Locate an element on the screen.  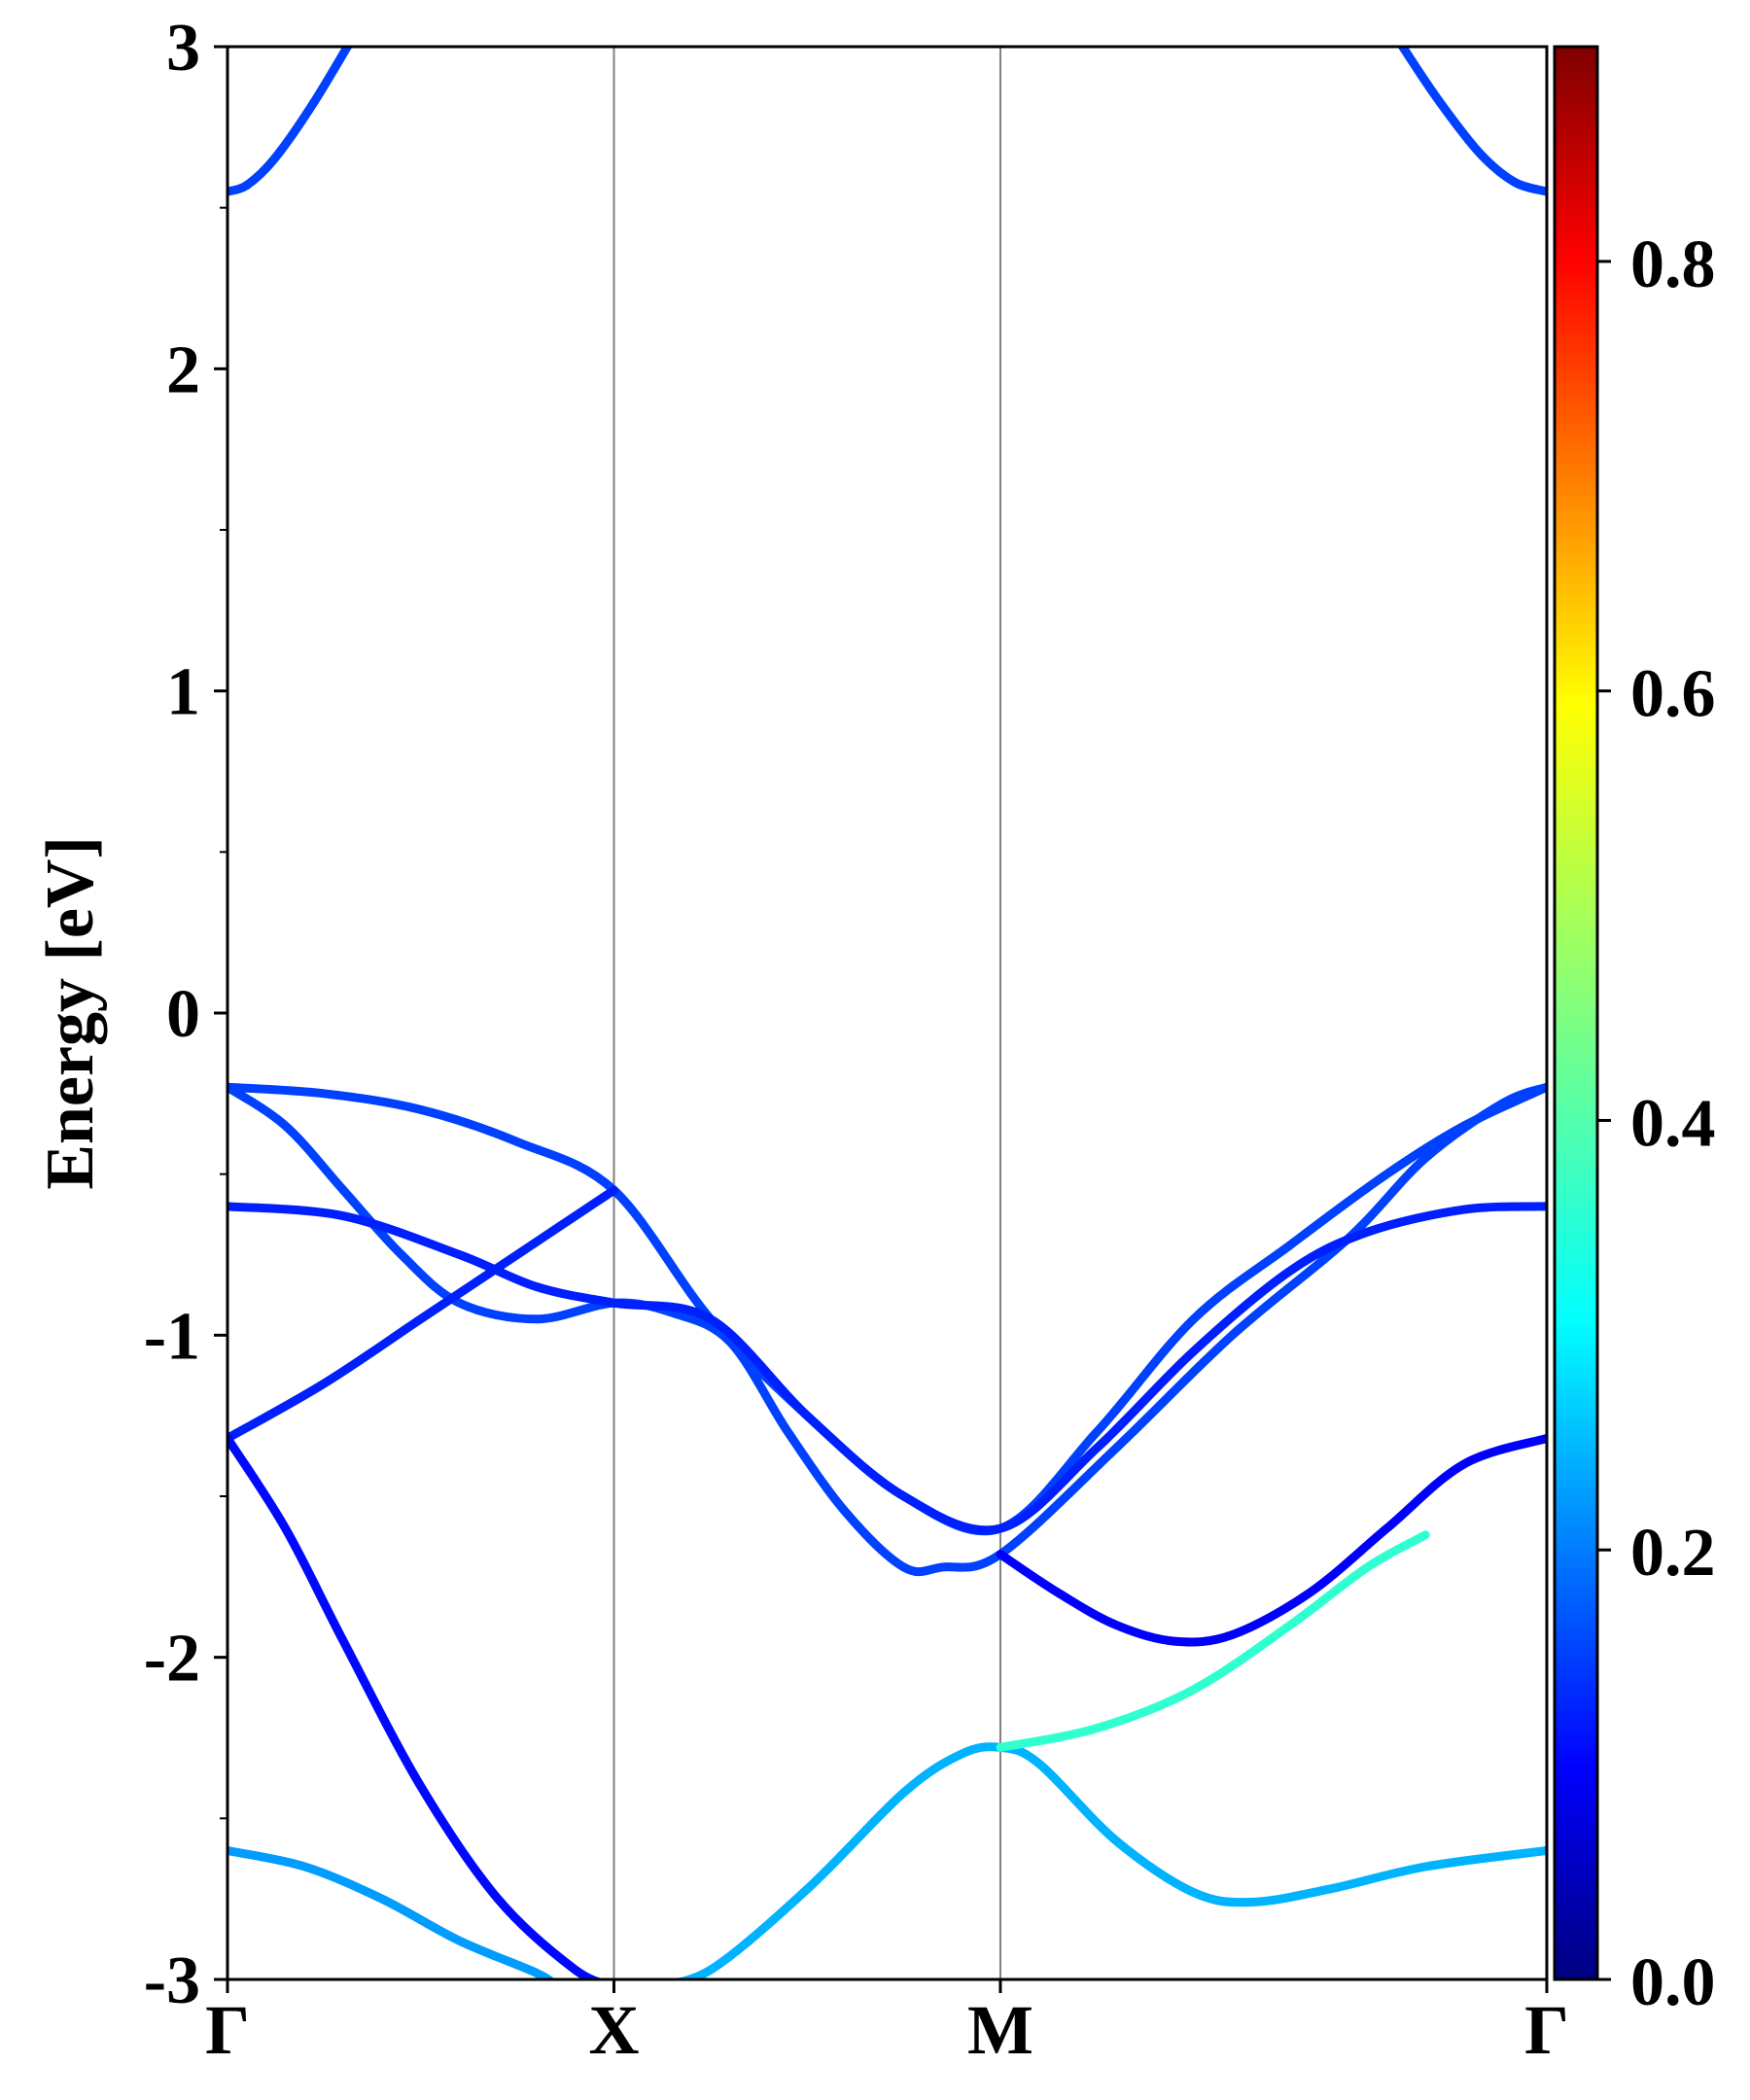
y-tick-label: 2 is located at coordinates (183, 369).